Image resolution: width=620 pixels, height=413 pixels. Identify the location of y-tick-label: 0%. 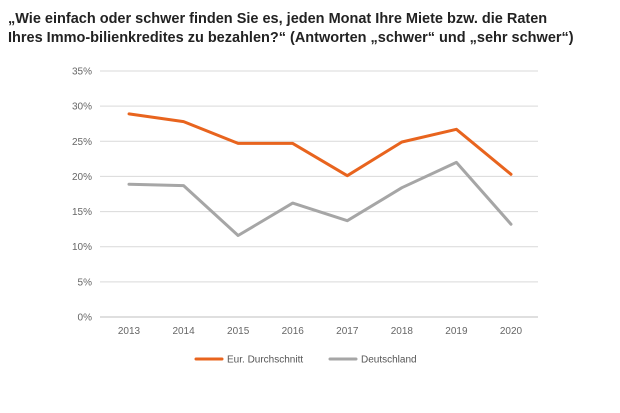
(85, 318).